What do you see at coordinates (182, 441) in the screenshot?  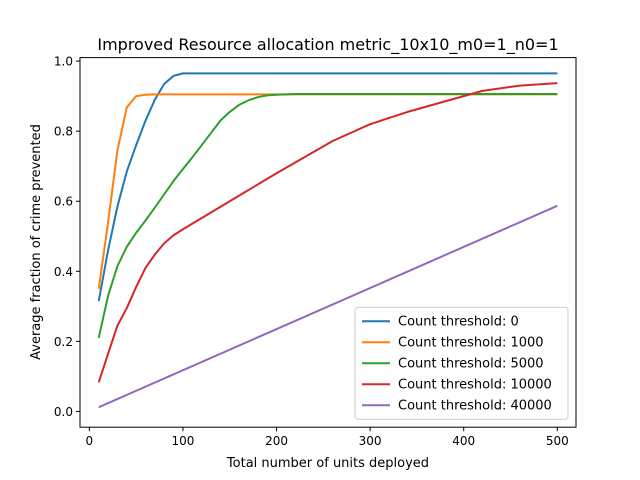 I see `x-tick-label: 100` at bounding box center [182, 441].